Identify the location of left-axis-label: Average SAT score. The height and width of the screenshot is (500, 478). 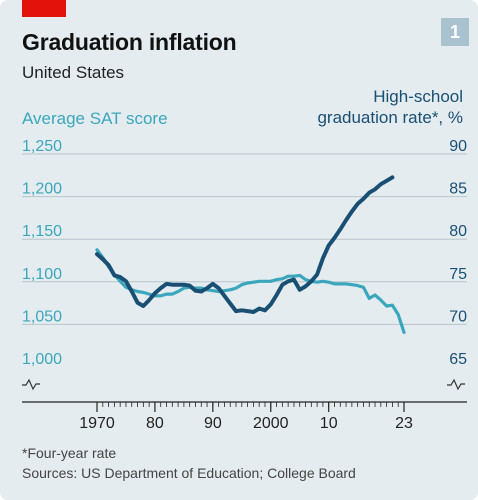
(95, 118).